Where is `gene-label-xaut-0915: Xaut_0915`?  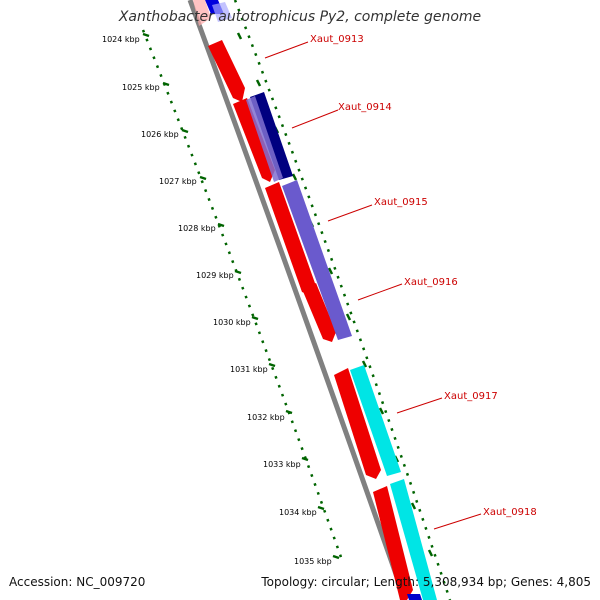
gene-label-xaut-0915: Xaut_0915 is located at coordinates (401, 202).